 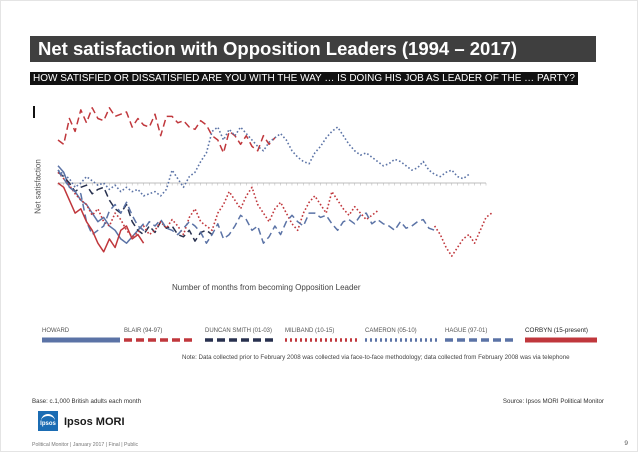 What do you see at coordinates (94, 422) in the screenshot?
I see `brand-name: Ipsos MORI` at bounding box center [94, 422].